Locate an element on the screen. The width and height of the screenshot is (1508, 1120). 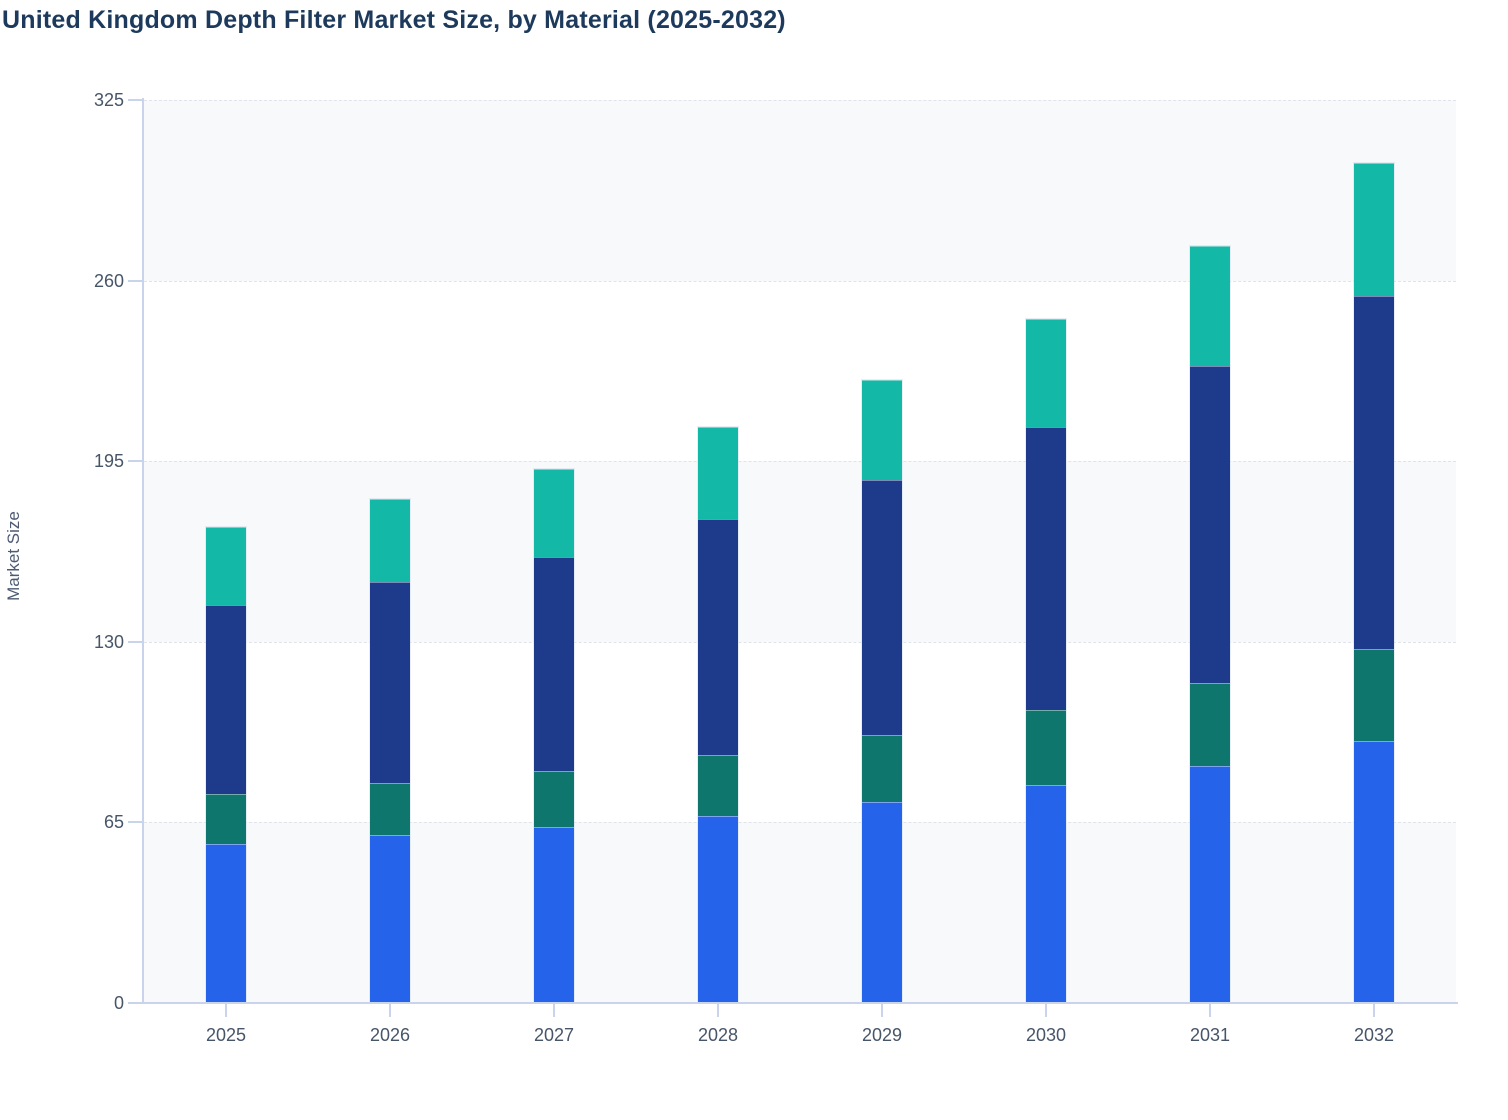
bar-2032 is located at coordinates (1374, 582).